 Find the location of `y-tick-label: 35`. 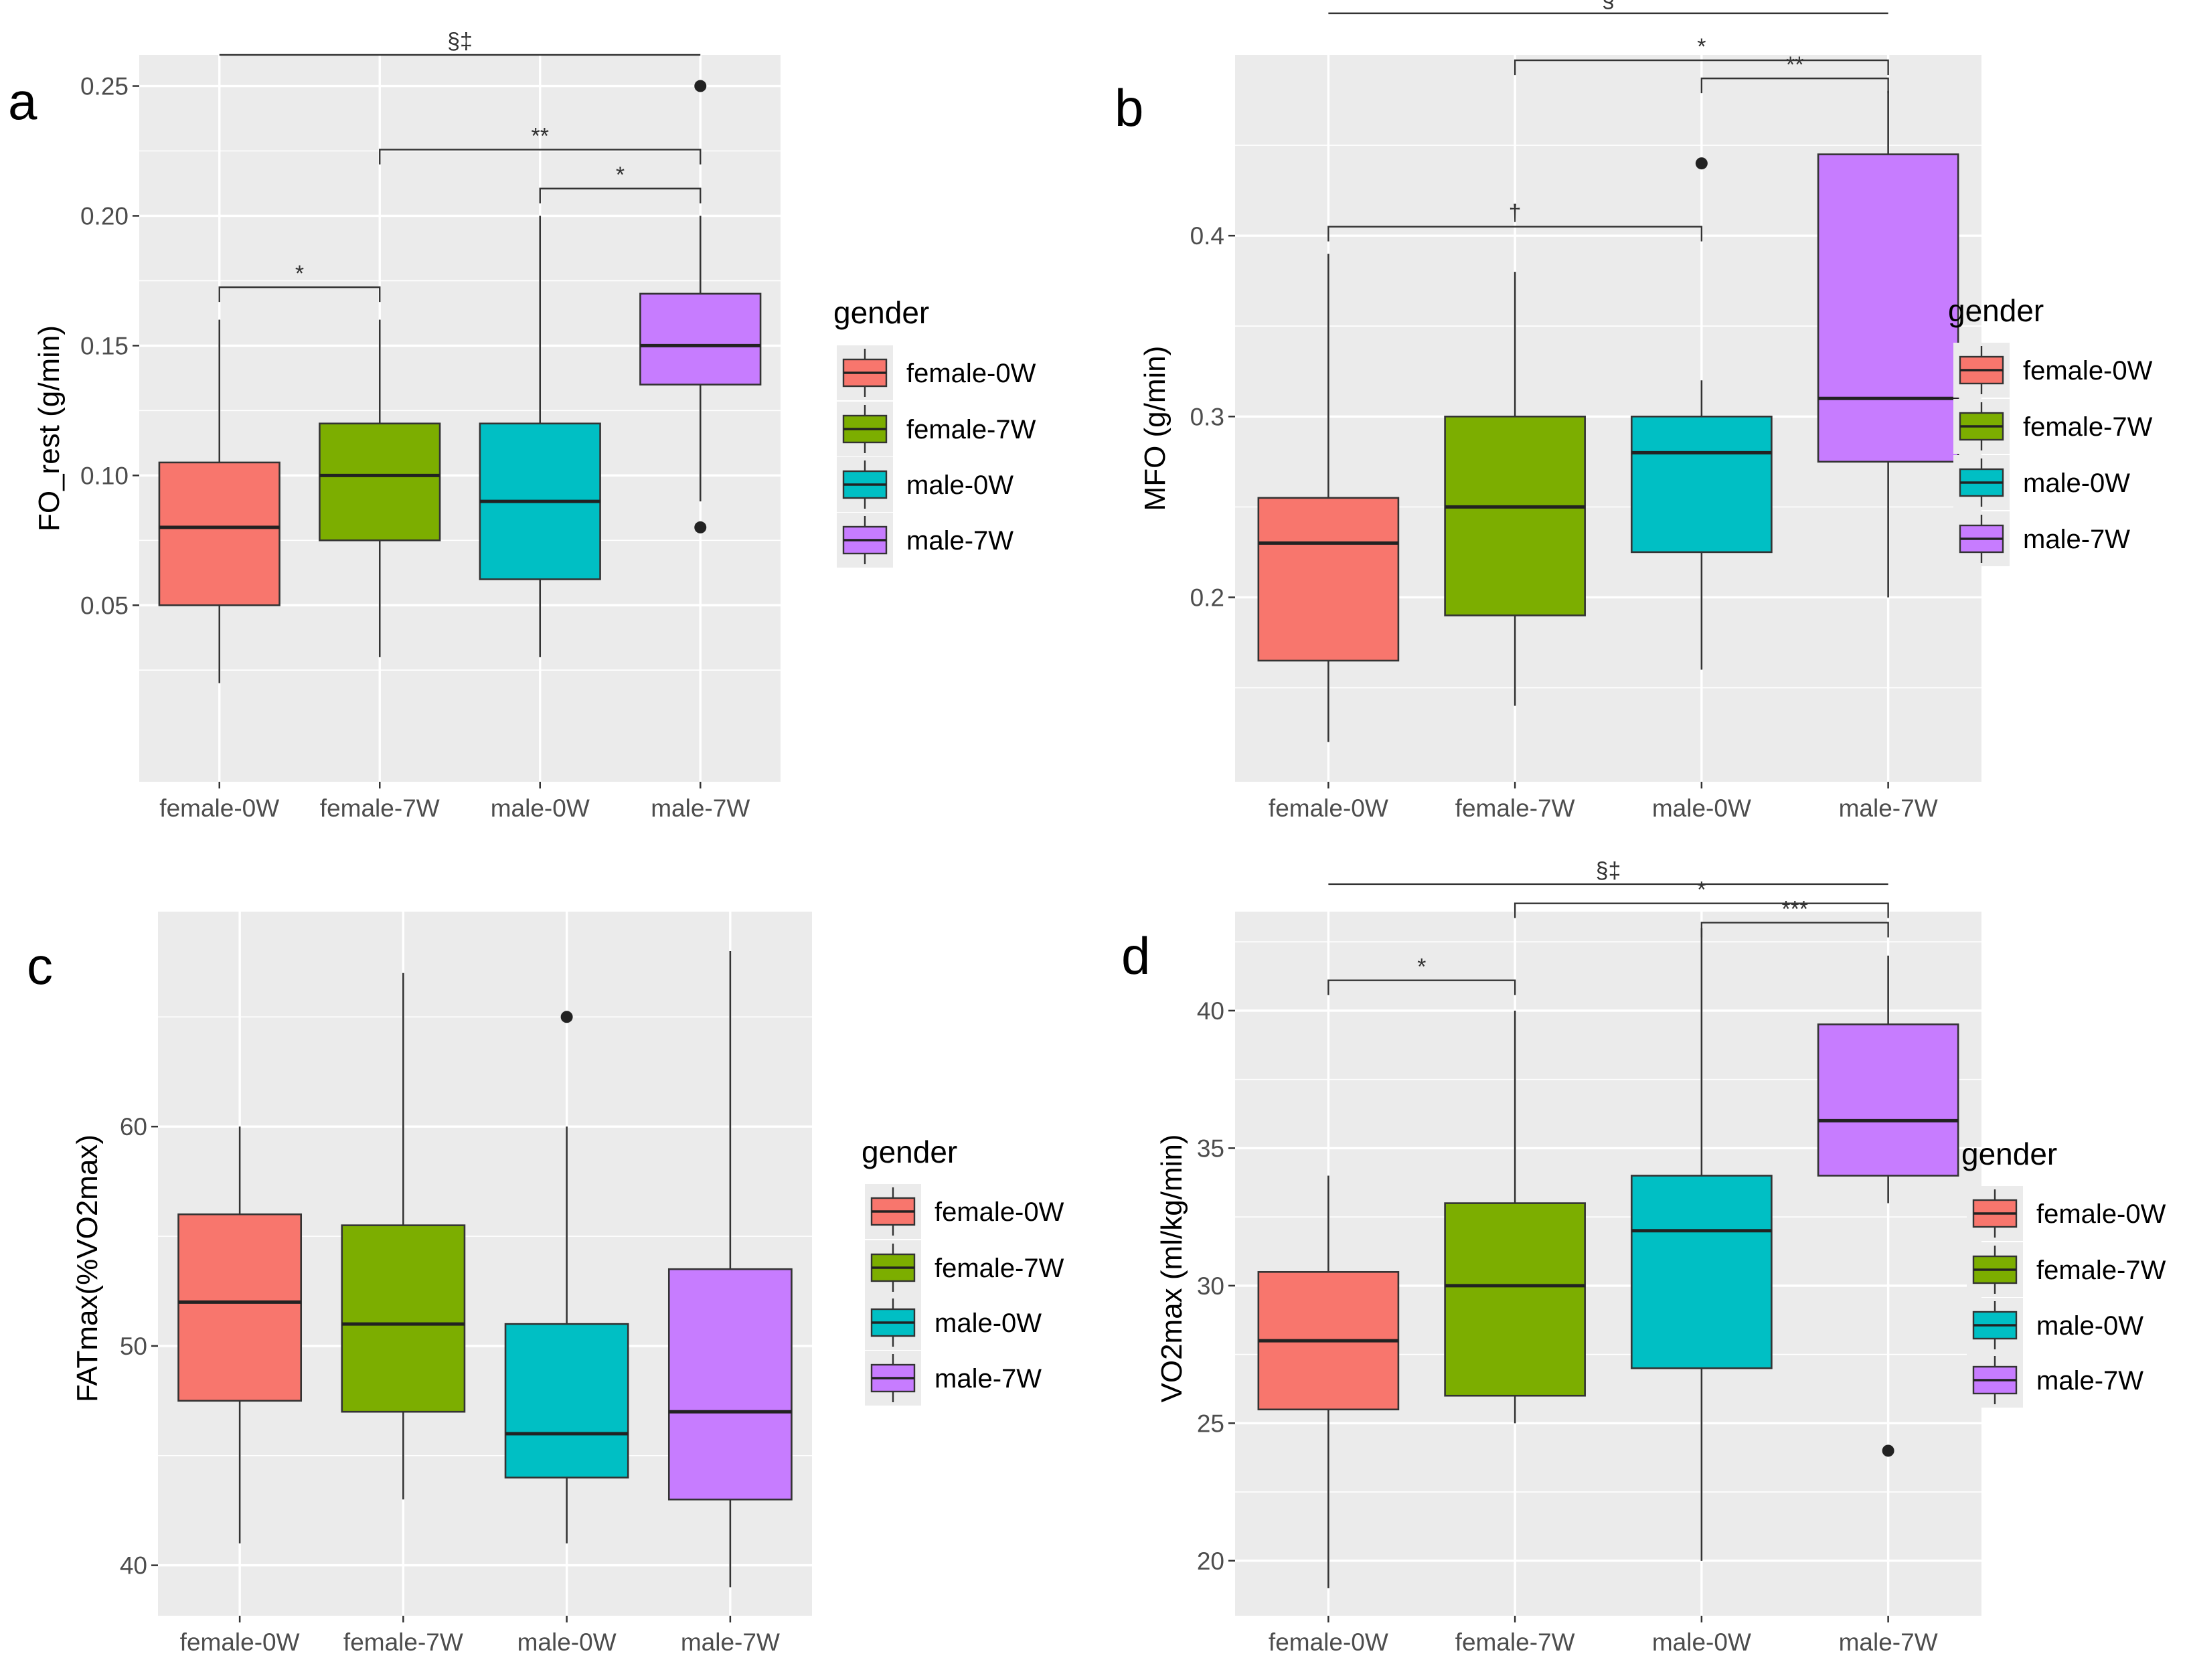

y-tick-label: 35 is located at coordinates (1210, 1148).